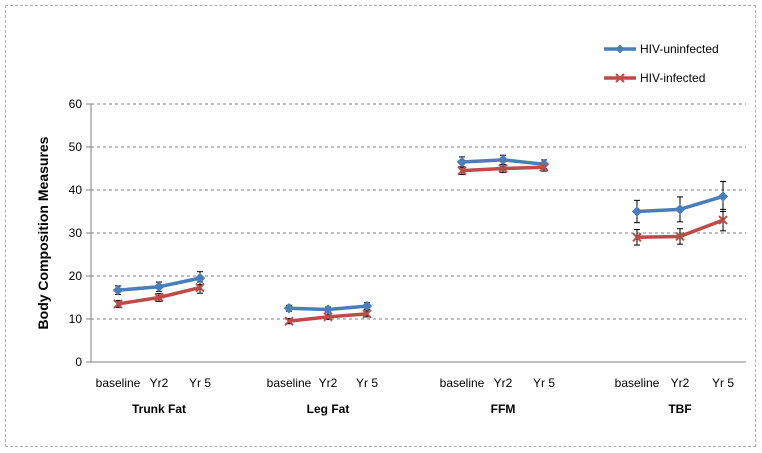 The height and width of the screenshot is (453, 762). I want to click on y-tick-labels: 0 10 20 30 40 50 60, so click(76, 233).